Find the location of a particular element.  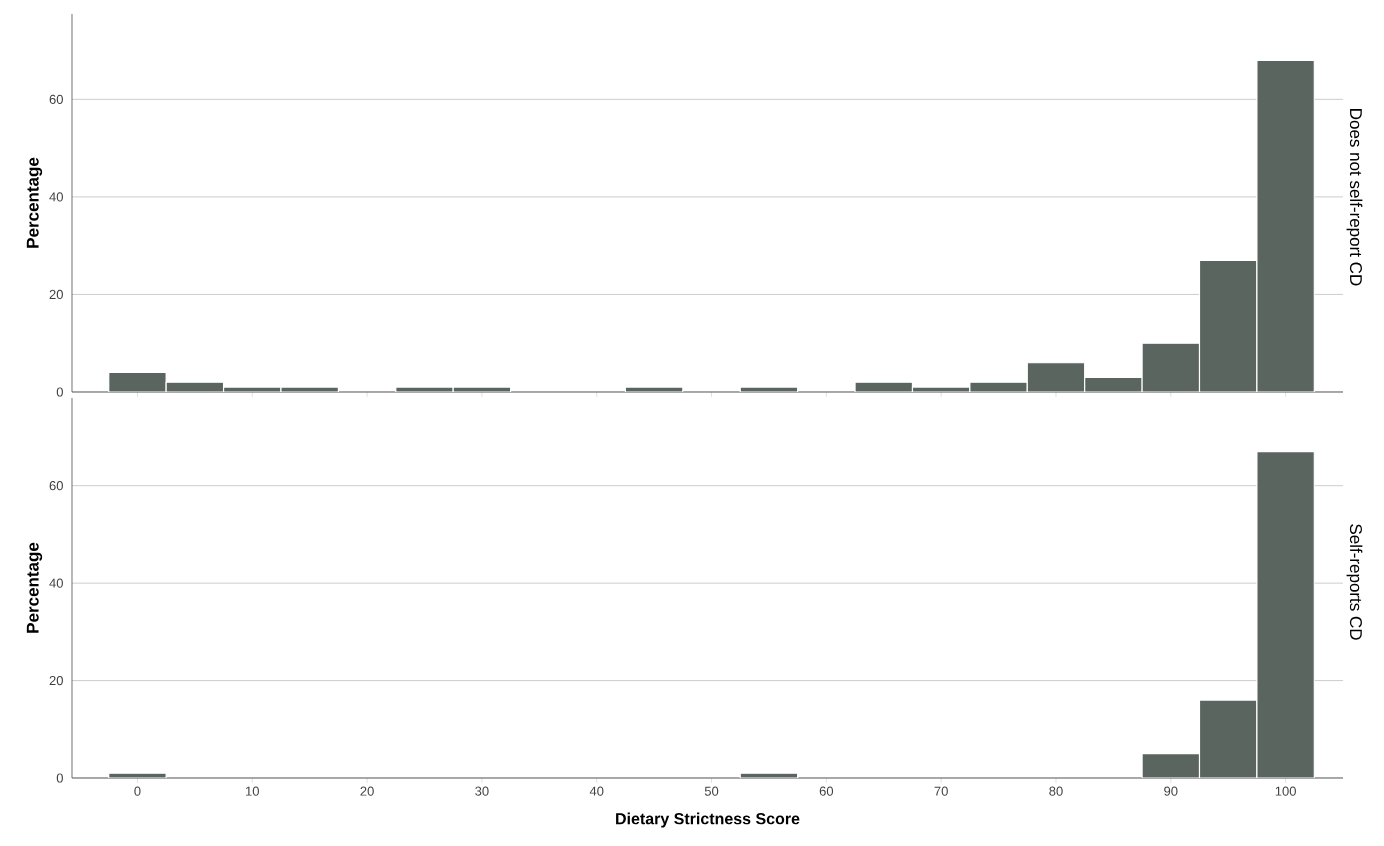

x-axis-title: Dietary Strictness Score is located at coordinates (708, 820).